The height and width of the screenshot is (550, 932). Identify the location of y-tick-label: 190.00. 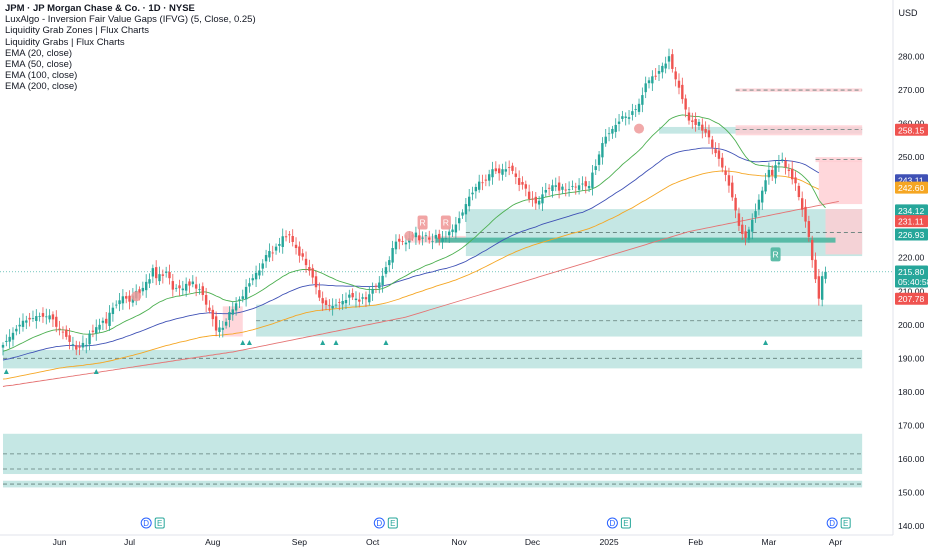
(911, 358).